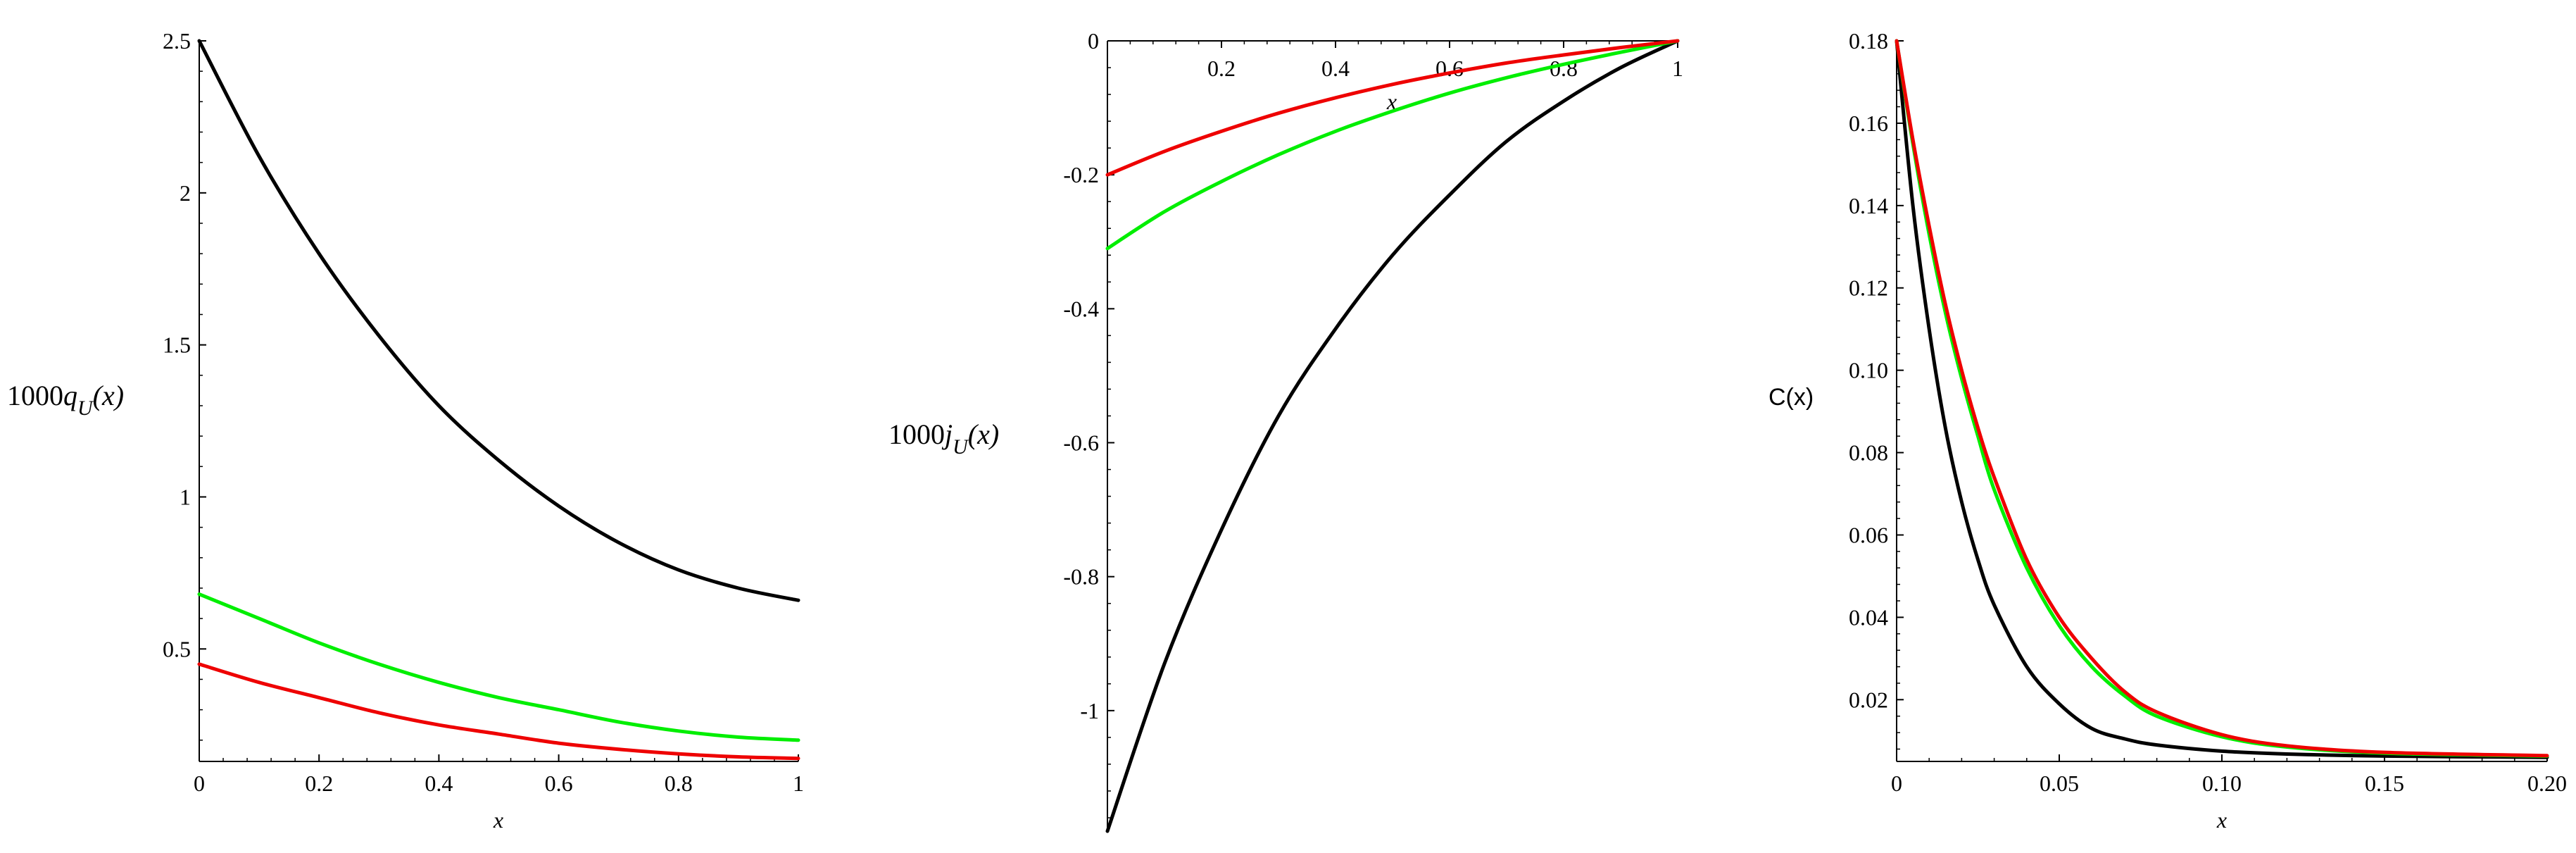 Image resolution: width=2576 pixels, height=853 pixels. Describe the element at coordinates (1869, 617) in the screenshot. I see `y-tick-label: 0.04` at that location.